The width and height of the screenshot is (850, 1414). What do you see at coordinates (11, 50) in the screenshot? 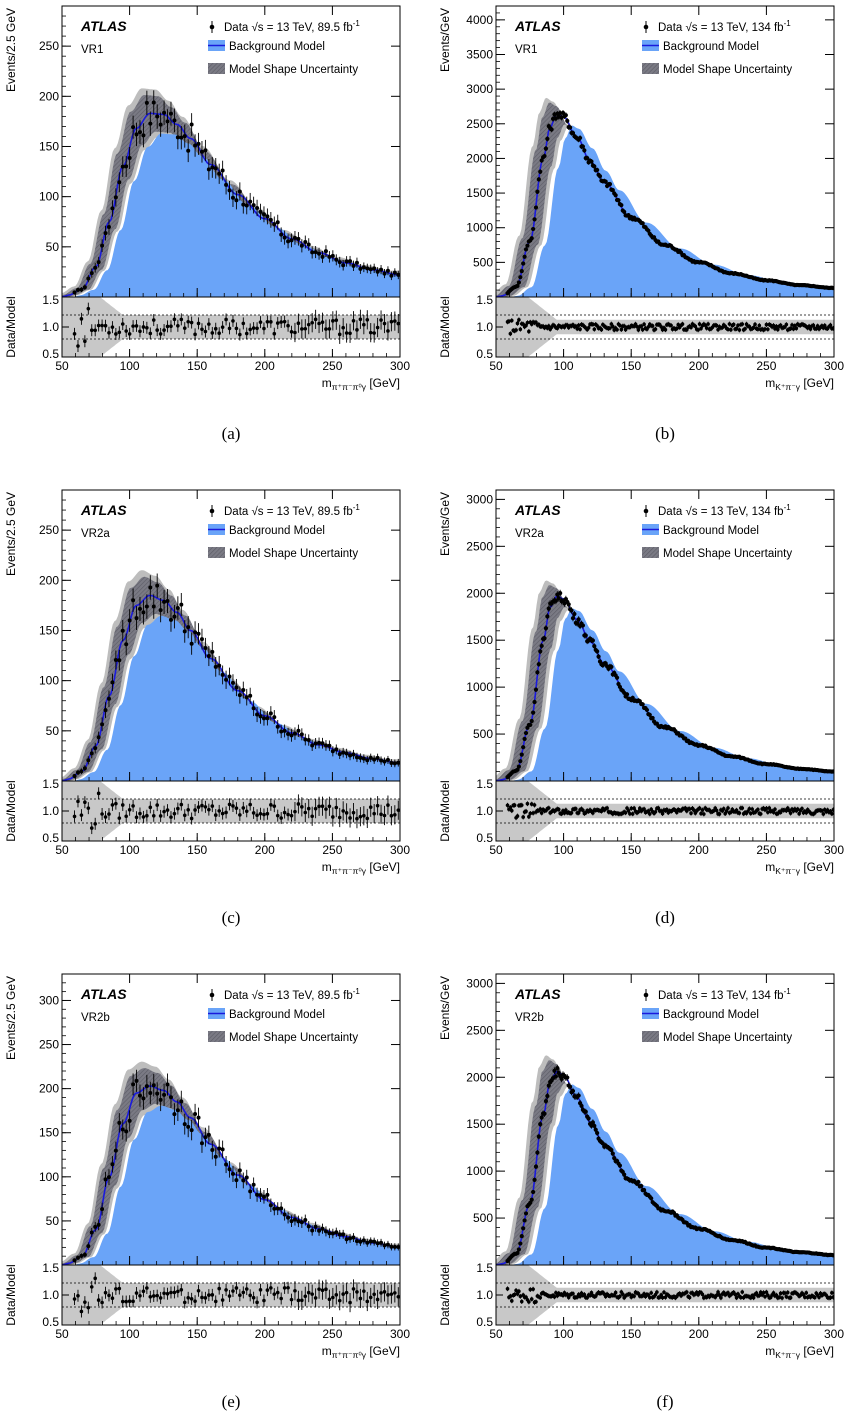
I see `y-axis-label: Events/2.5 GeV` at bounding box center [11, 50].